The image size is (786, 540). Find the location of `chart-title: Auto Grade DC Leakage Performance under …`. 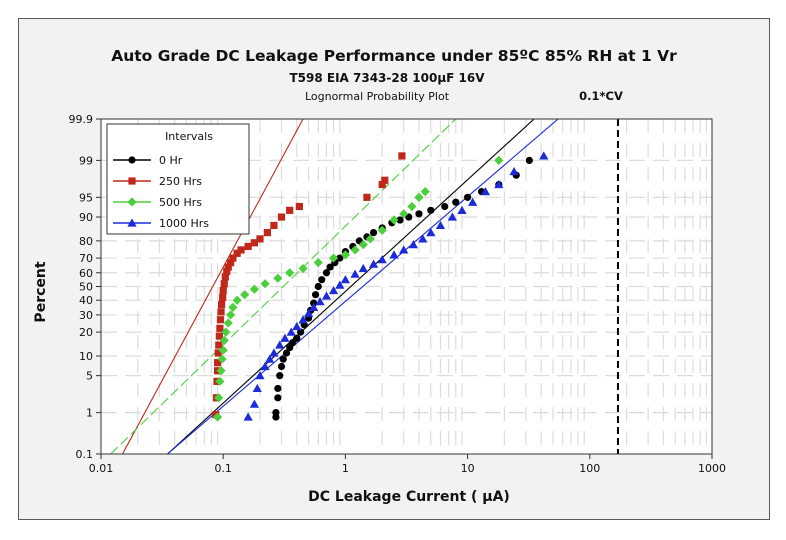

chart-title: Auto Grade DC Leakage Performance under … is located at coordinates (394, 56).